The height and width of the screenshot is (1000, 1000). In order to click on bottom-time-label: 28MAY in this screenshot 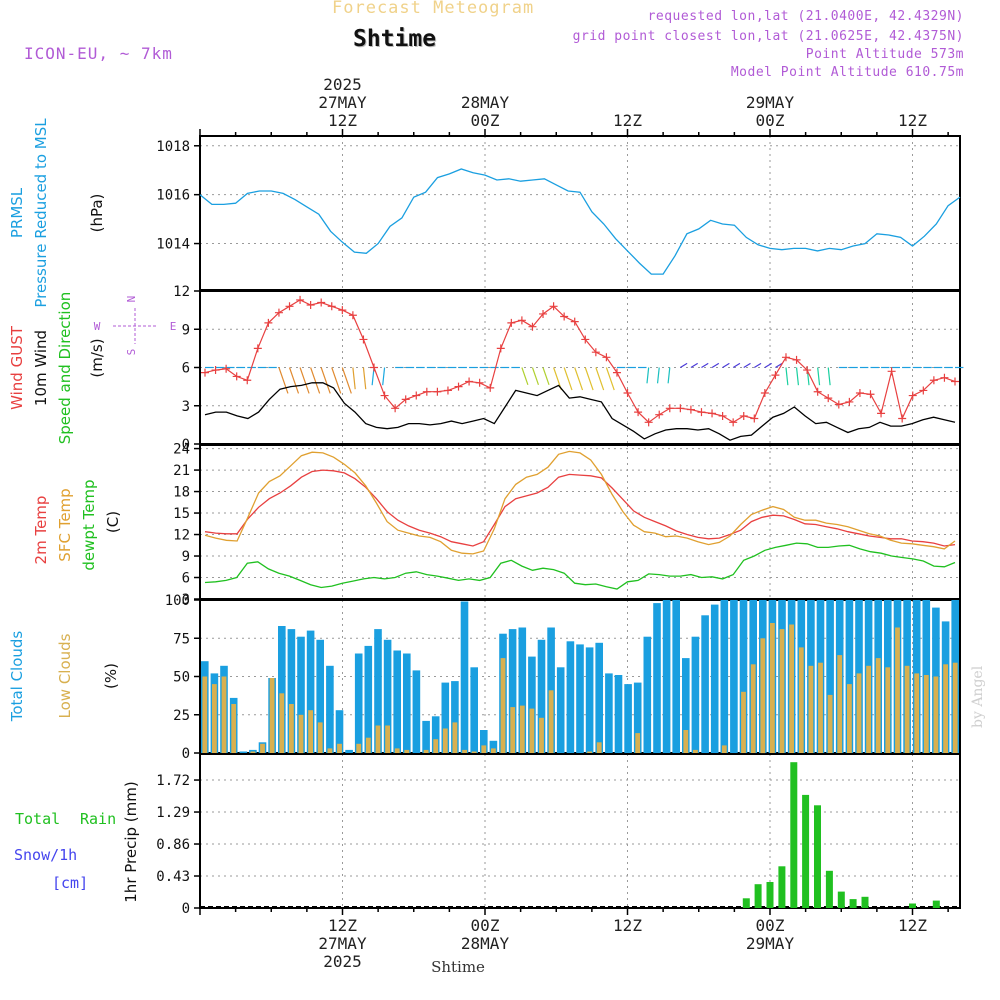, I will do `click(485, 943)`.